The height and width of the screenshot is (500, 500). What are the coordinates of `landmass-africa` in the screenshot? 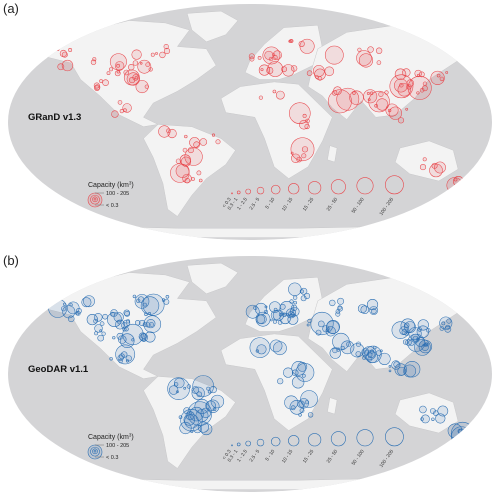 It's located at (276, 130).